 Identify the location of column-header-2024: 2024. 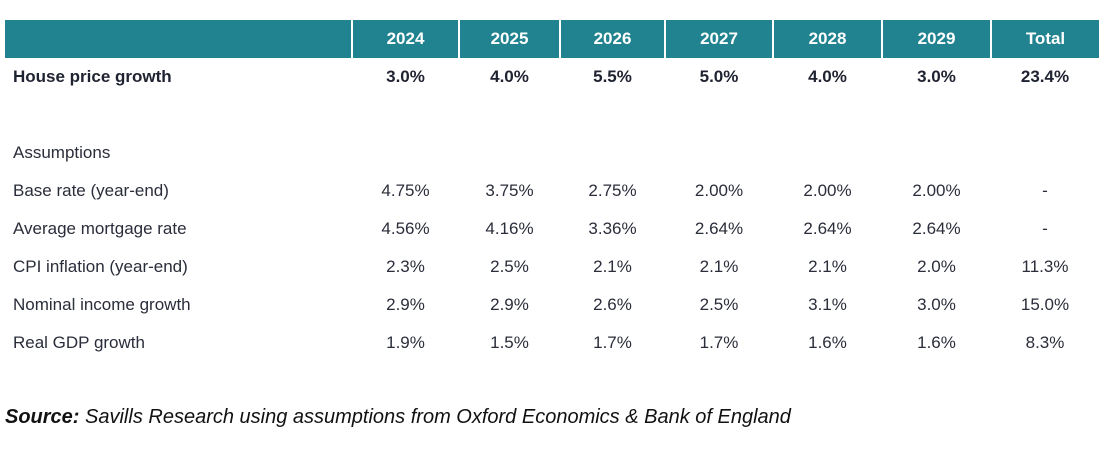
(406, 39).